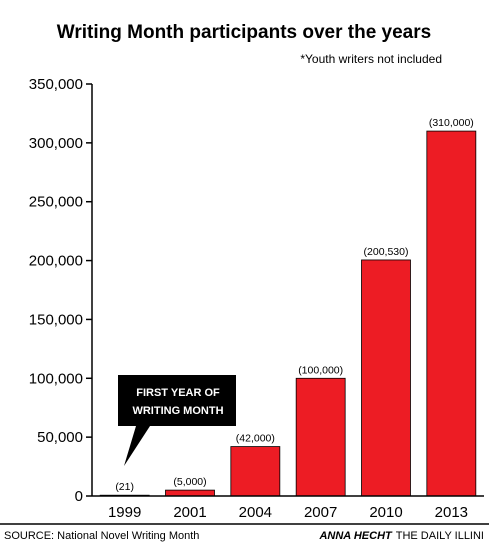 The width and height of the screenshot is (489, 546). I want to click on x-axis: 1999 2001 2004 2007 2010 2013, so click(244, 510).